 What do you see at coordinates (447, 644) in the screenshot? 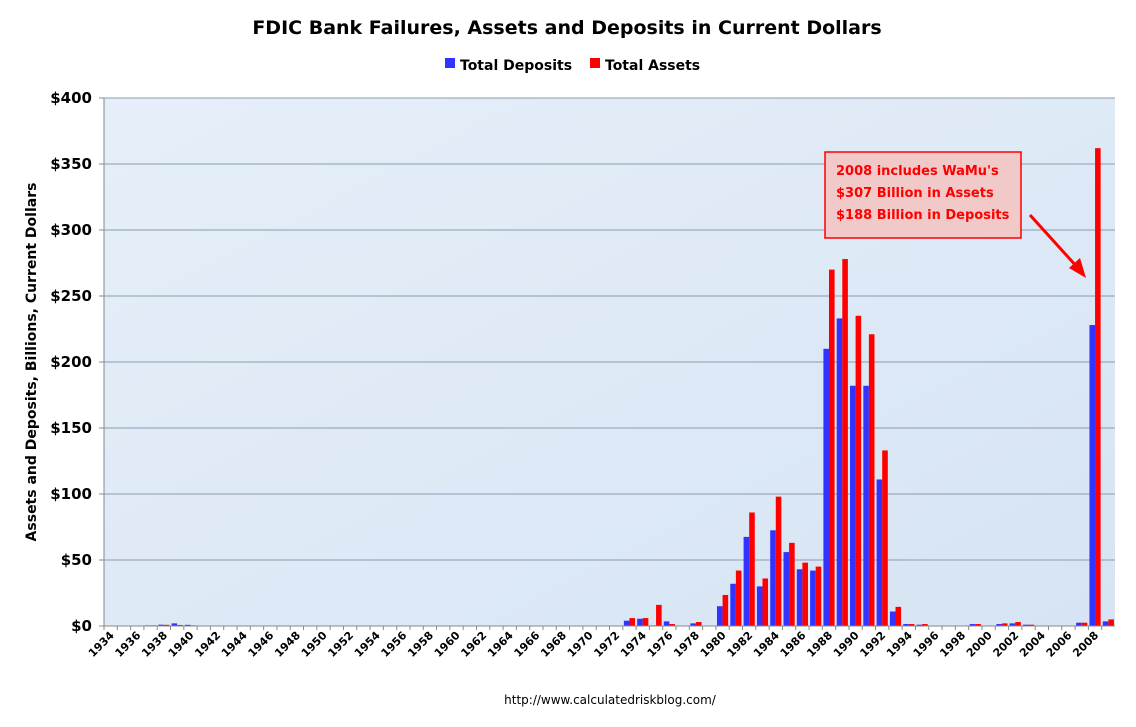
I see `x-tick-label: 1960` at bounding box center [447, 644].